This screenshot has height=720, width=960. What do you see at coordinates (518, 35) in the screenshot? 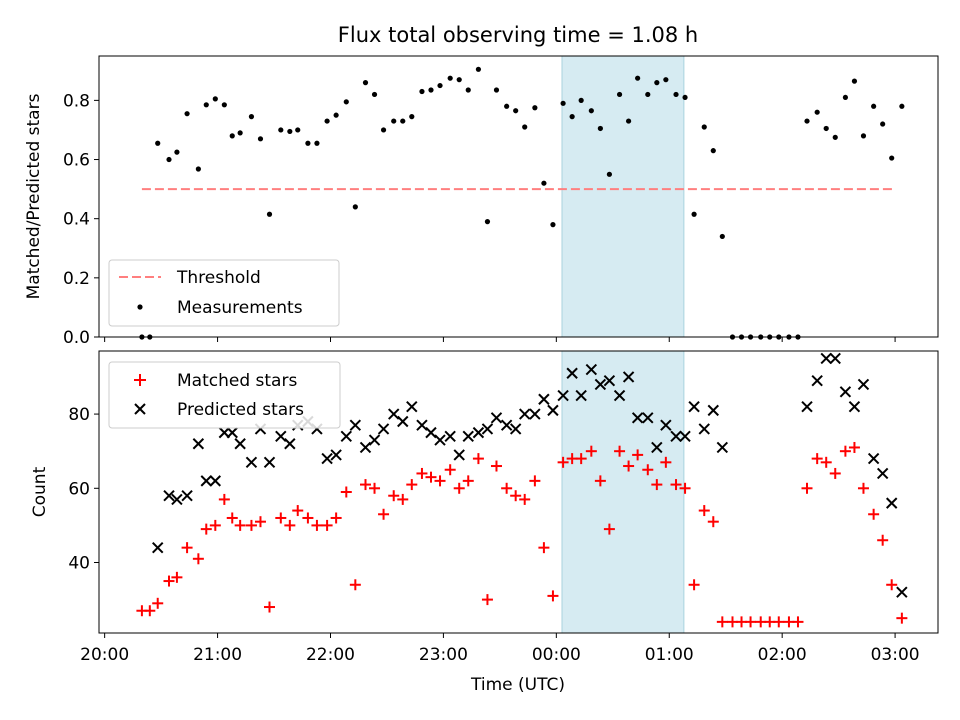
I see `chart-title: Flux total observing time = 1.08 h` at bounding box center [518, 35].